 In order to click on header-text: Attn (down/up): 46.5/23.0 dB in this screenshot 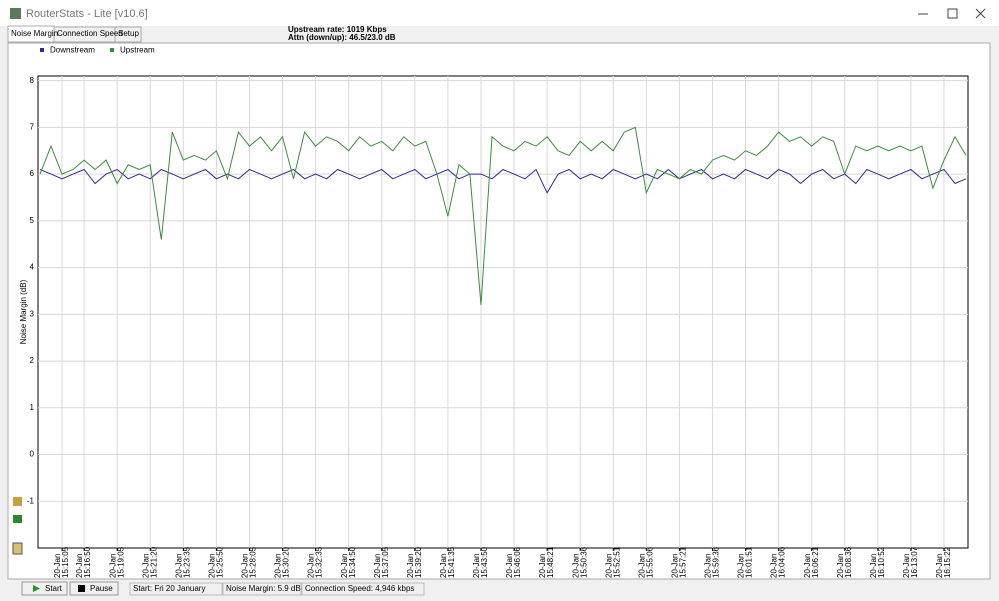, I will do `click(342, 37)`.